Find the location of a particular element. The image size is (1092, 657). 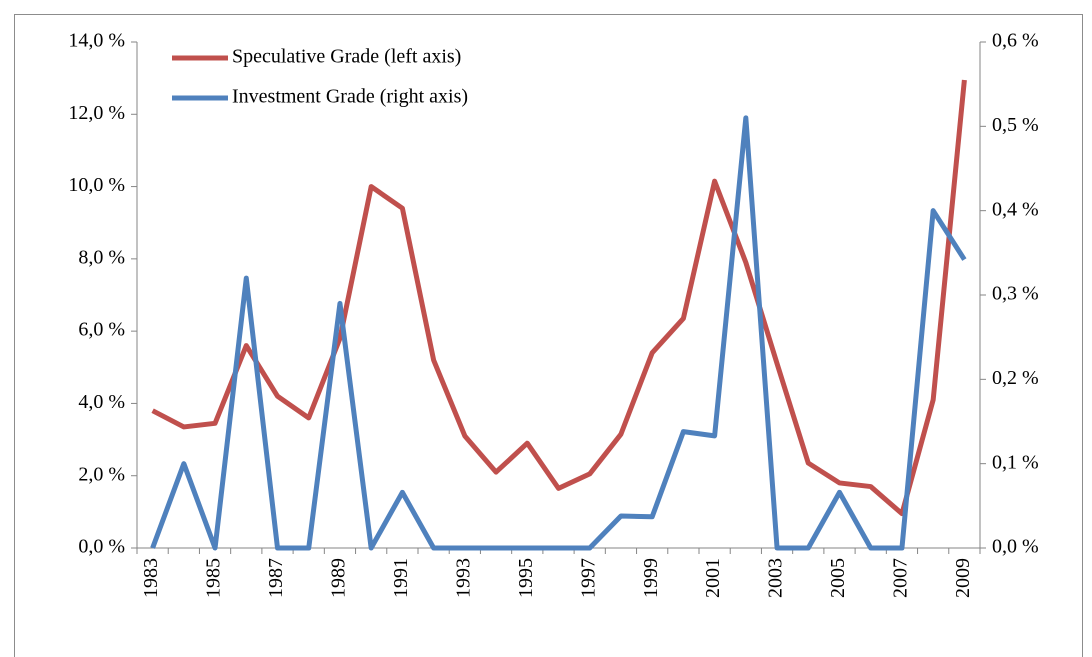

x-tick-label: 1999 is located at coordinates (651, 578).